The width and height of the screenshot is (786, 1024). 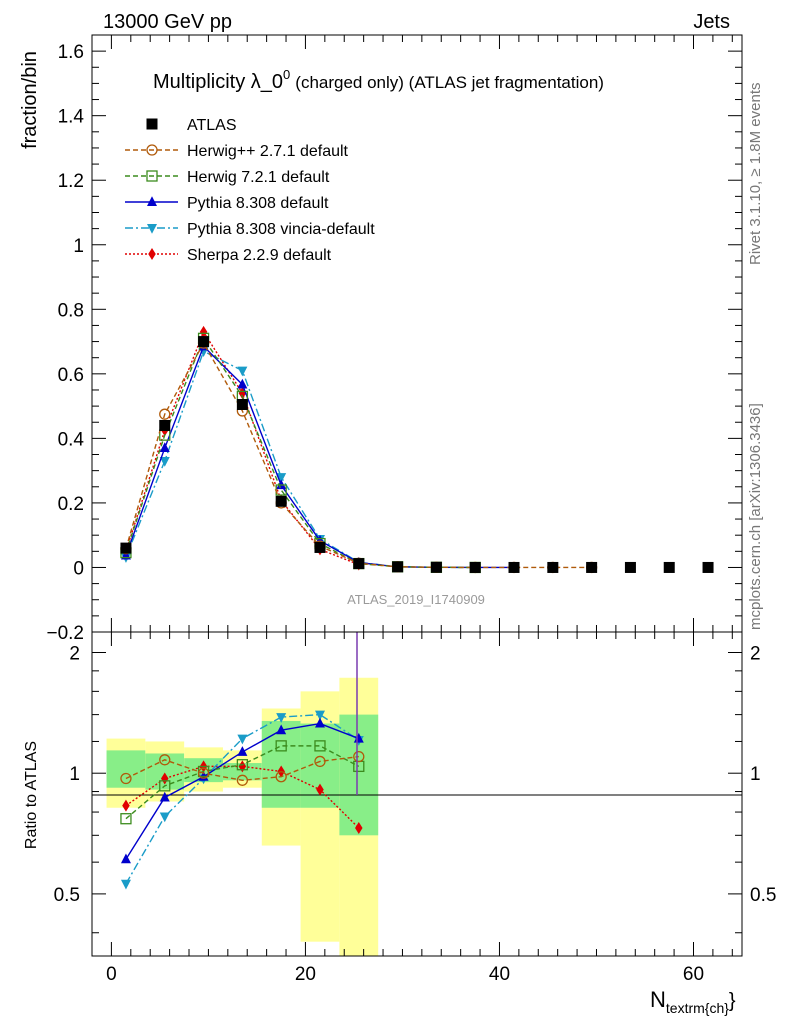 I want to click on ratio-y-axis-label: Ratio to ATLAS, so click(x=31, y=795).